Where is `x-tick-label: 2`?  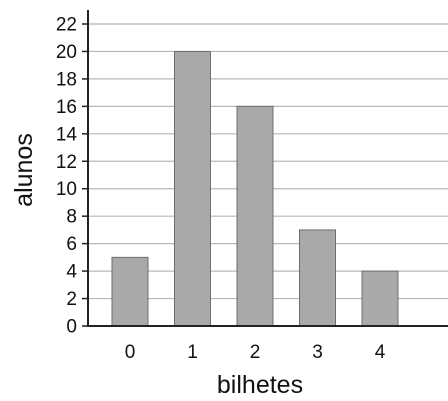 x-tick-label: 2 is located at coordinates (255, 352).